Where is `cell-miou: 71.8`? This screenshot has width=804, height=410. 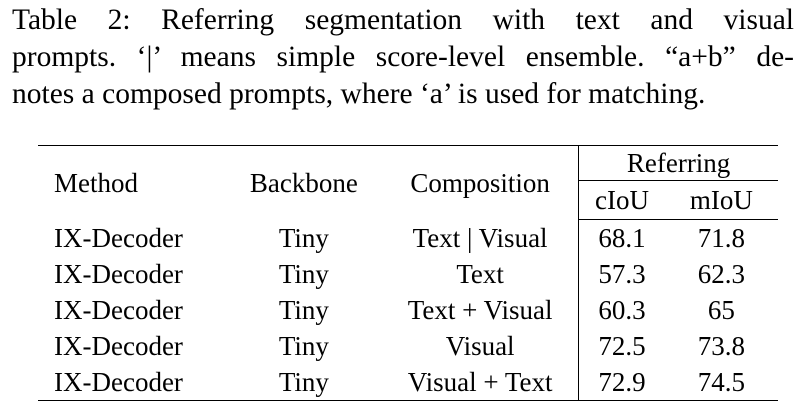 cell-miou: 71.8 is located at coordinates (721, 238).